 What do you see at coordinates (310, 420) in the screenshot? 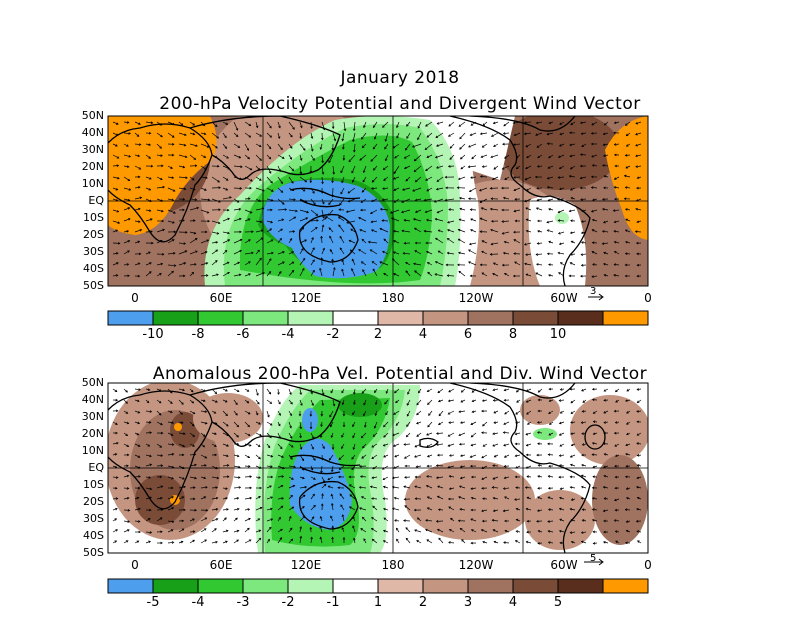
I see `map2-field-blue-min` at bounding box center [310, 420].